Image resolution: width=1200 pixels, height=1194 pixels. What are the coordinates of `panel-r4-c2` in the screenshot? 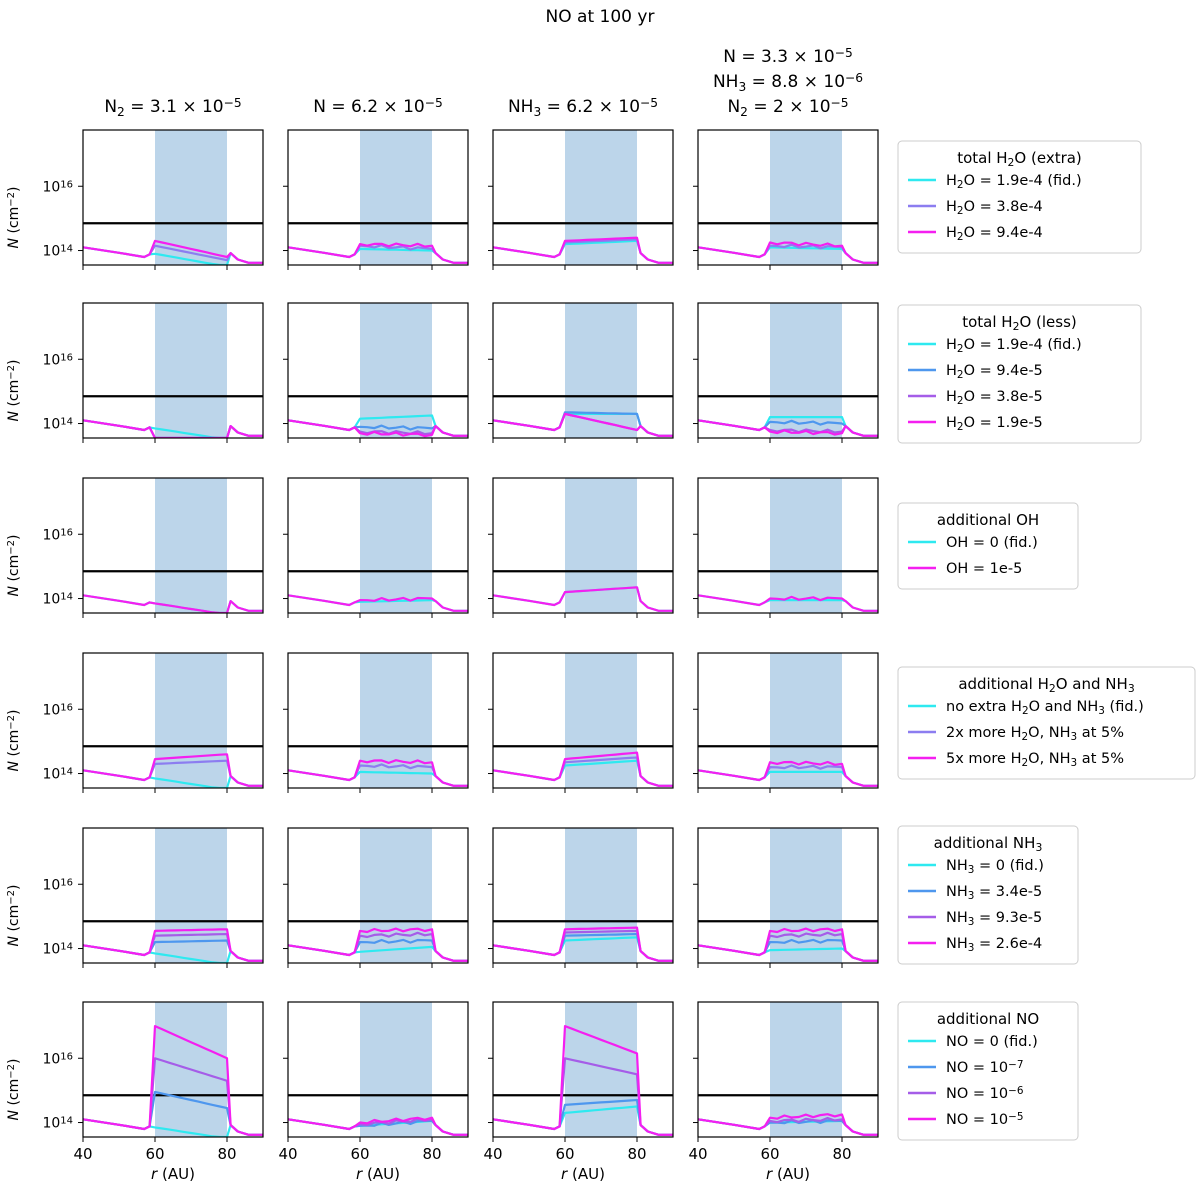 It's located at (376, 722).